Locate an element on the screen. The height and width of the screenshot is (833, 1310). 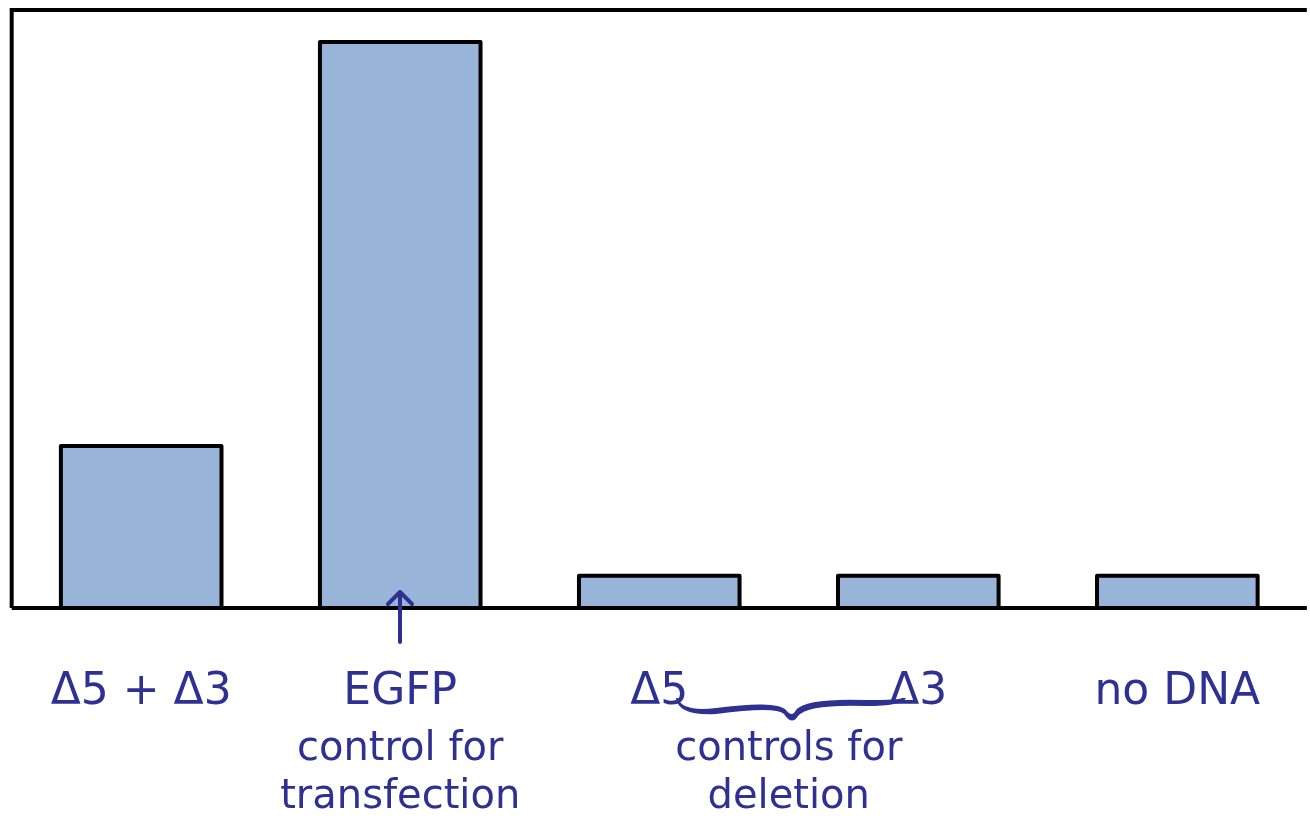
x-tick-label: Δ5 + Δ3 is located at coordinates (141, 688).